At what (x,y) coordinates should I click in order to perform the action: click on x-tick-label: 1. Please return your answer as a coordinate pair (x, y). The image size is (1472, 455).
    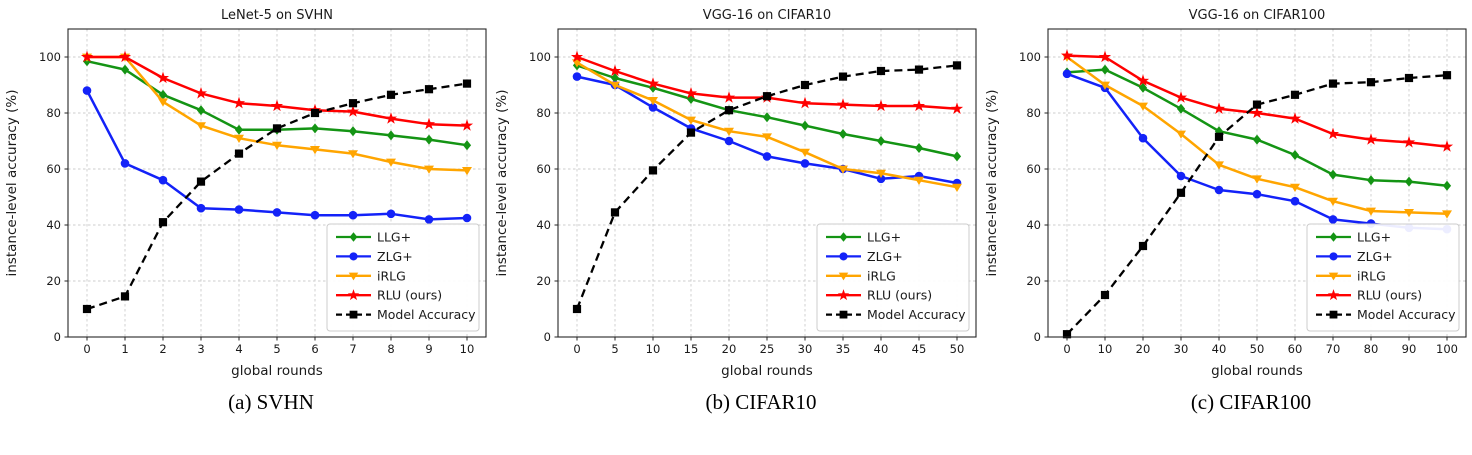
    Looking at the image, I should click on (124, 349).